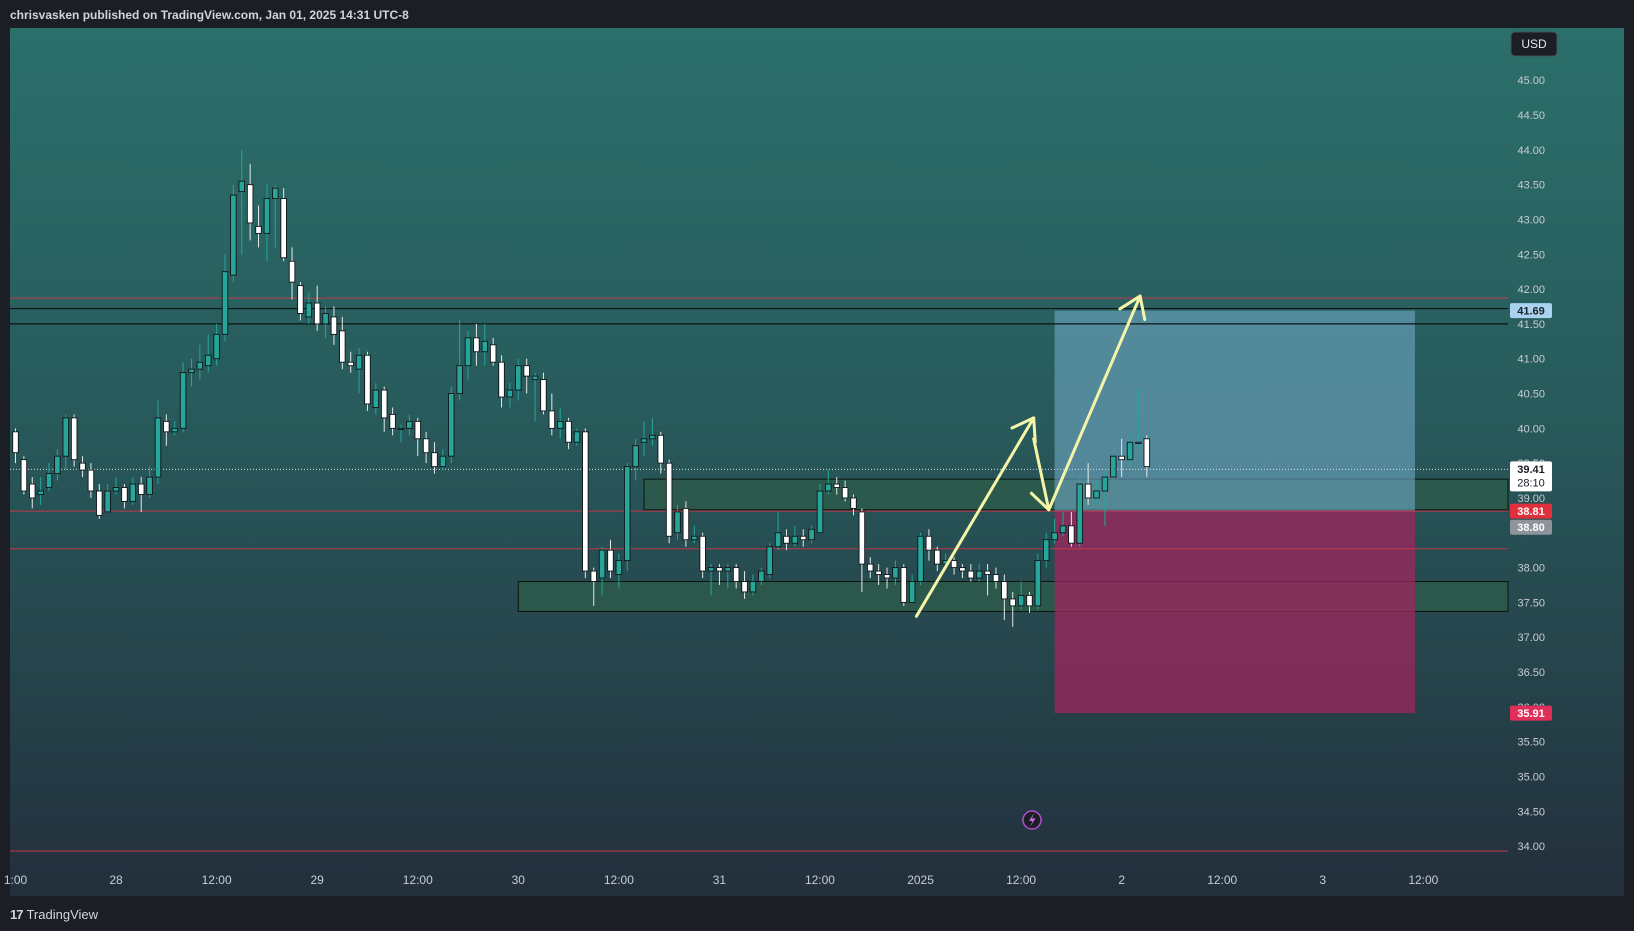  Describe the element at coordinates (54, 914) in the screenshot. I see `tradingview-brand: 17 TradingView` at that location.